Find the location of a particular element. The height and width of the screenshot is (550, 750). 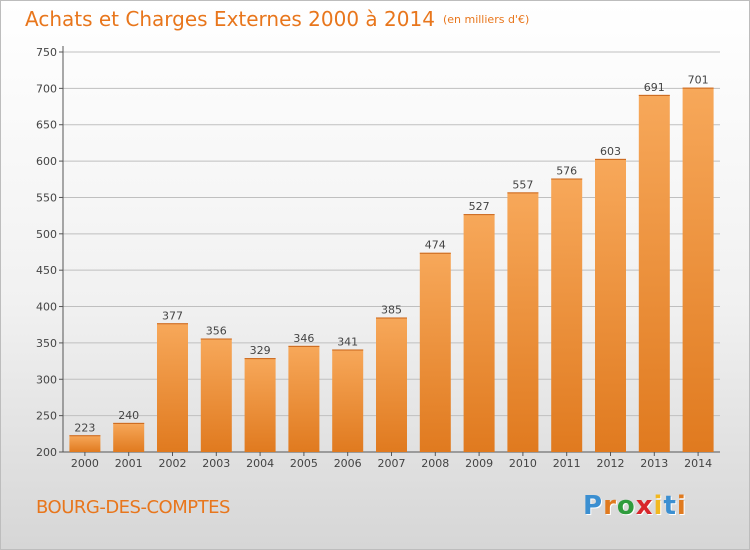

bar-value-label: 377 is located at coordinates (172, 315).